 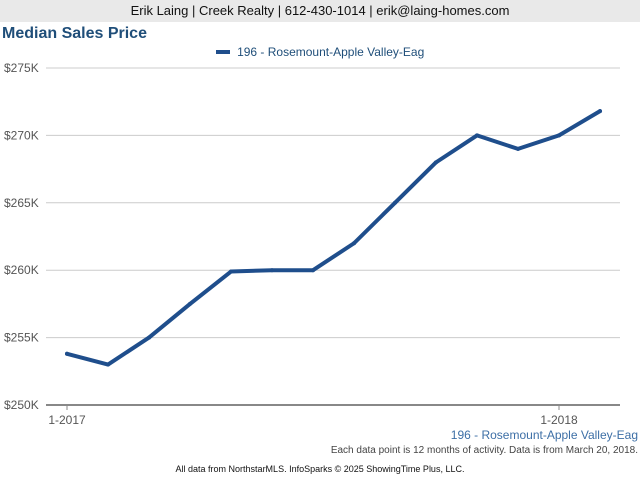 I want to click on chart-title: Median Sales Price, so click(x=74, y=33).